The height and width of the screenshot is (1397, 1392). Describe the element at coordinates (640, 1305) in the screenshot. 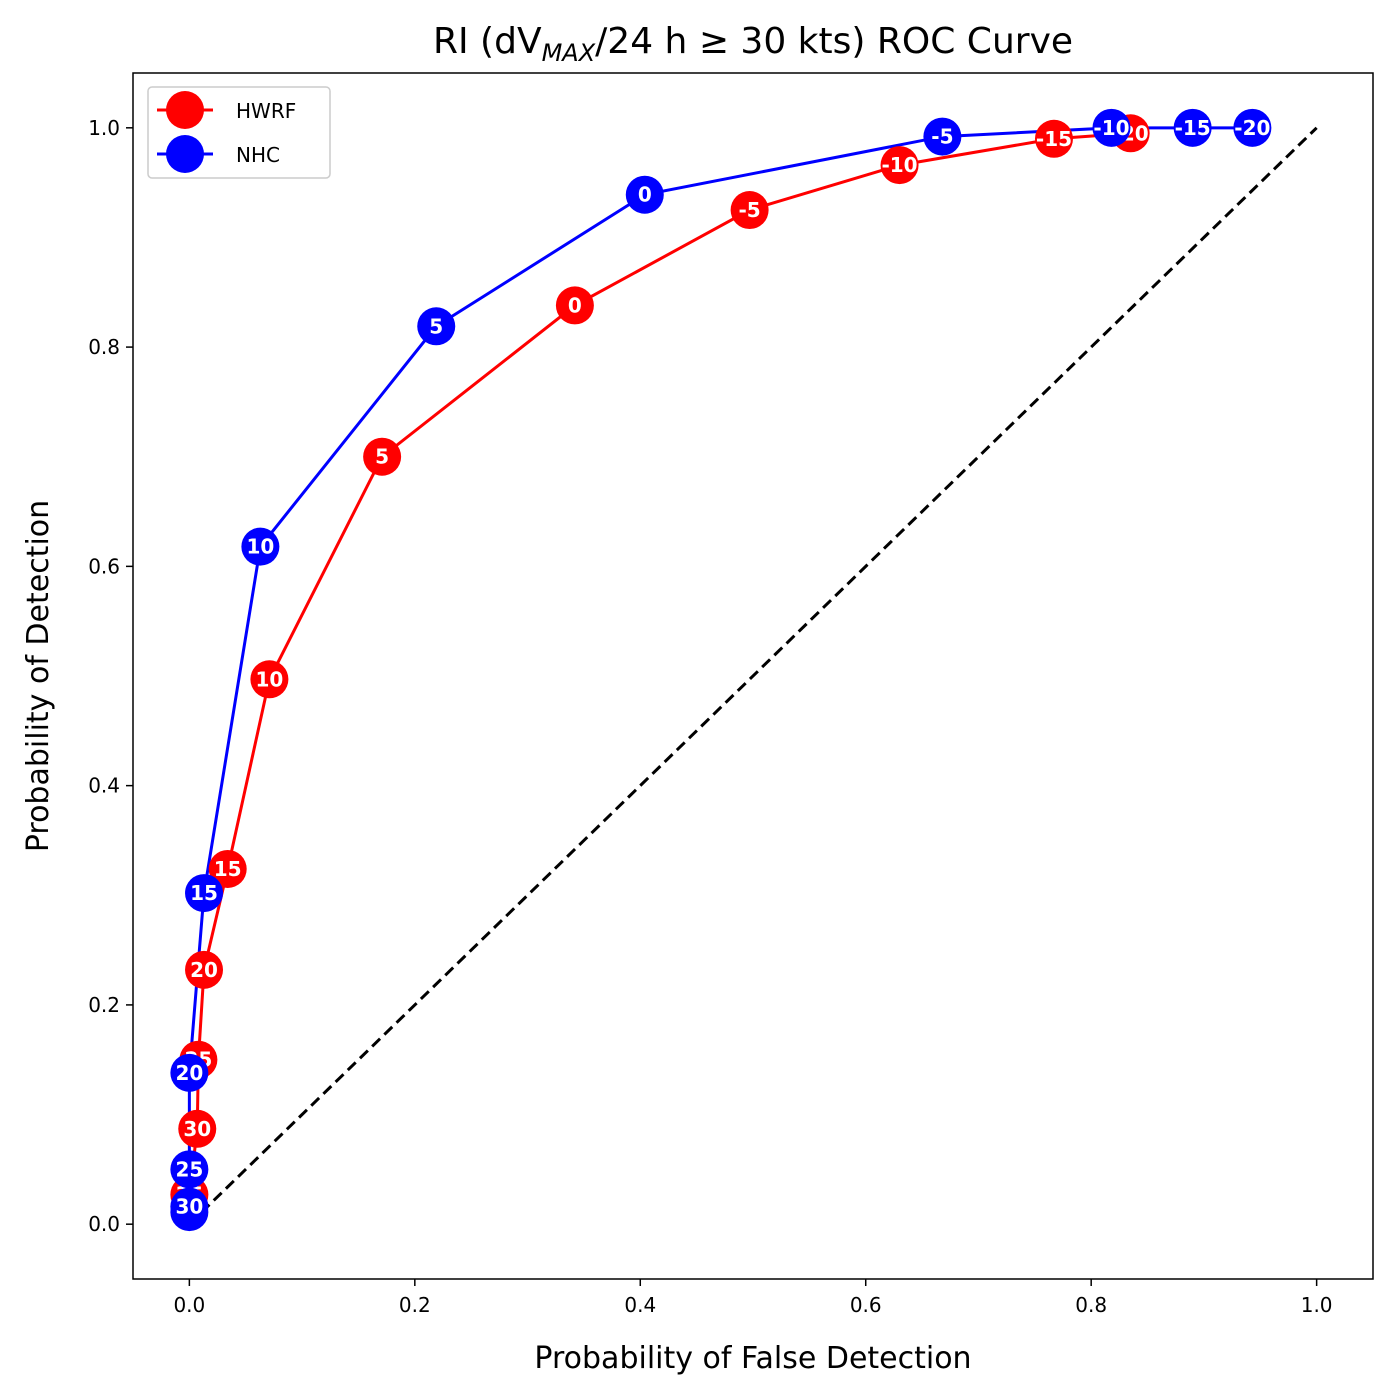

I see `x-tick-label: 0.4` at that location.